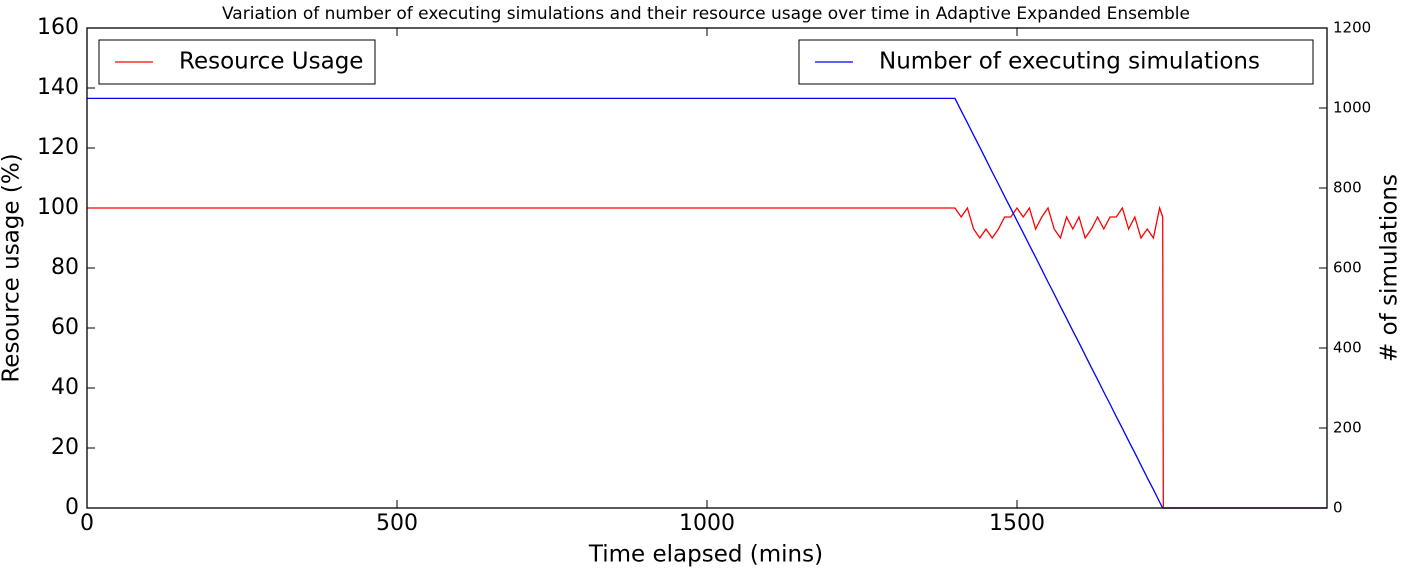 The width and height of the screenshot is (1406, 572). Describe the element at coordinates (58, 207) in the screenshot. I see `y-tick-label: 100` at that location.